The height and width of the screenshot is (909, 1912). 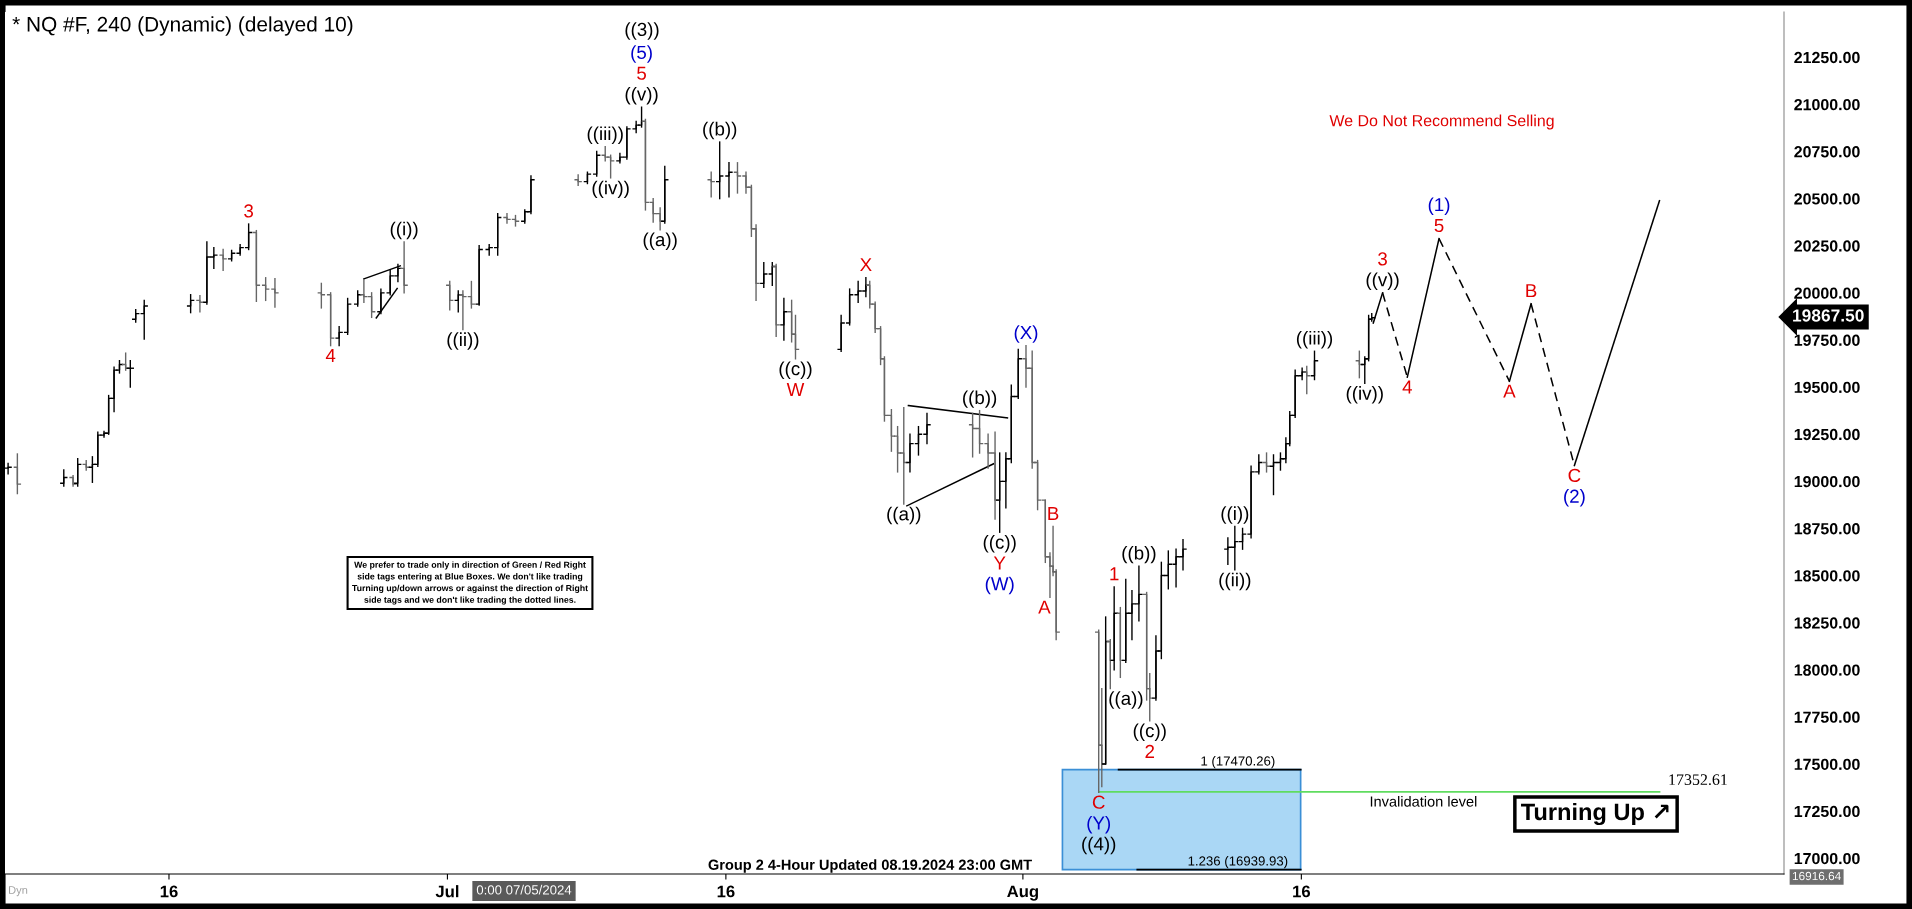 I want to click on y-tick-label: 20750.00, so click(x=1827, y=152).